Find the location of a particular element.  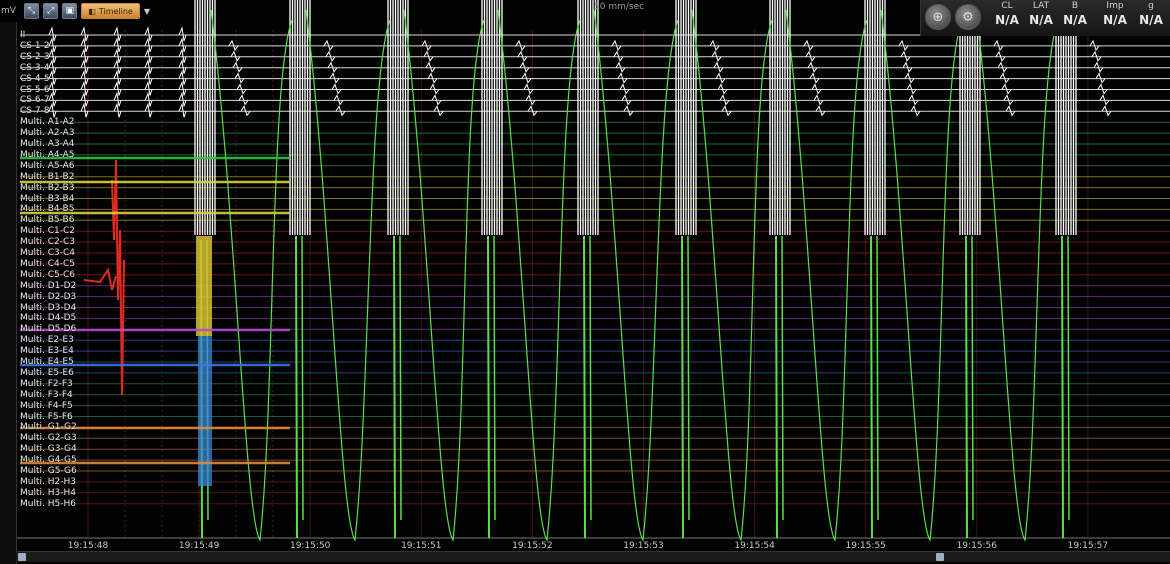

stat-label: LAT is located at coordinates (1041, 6).